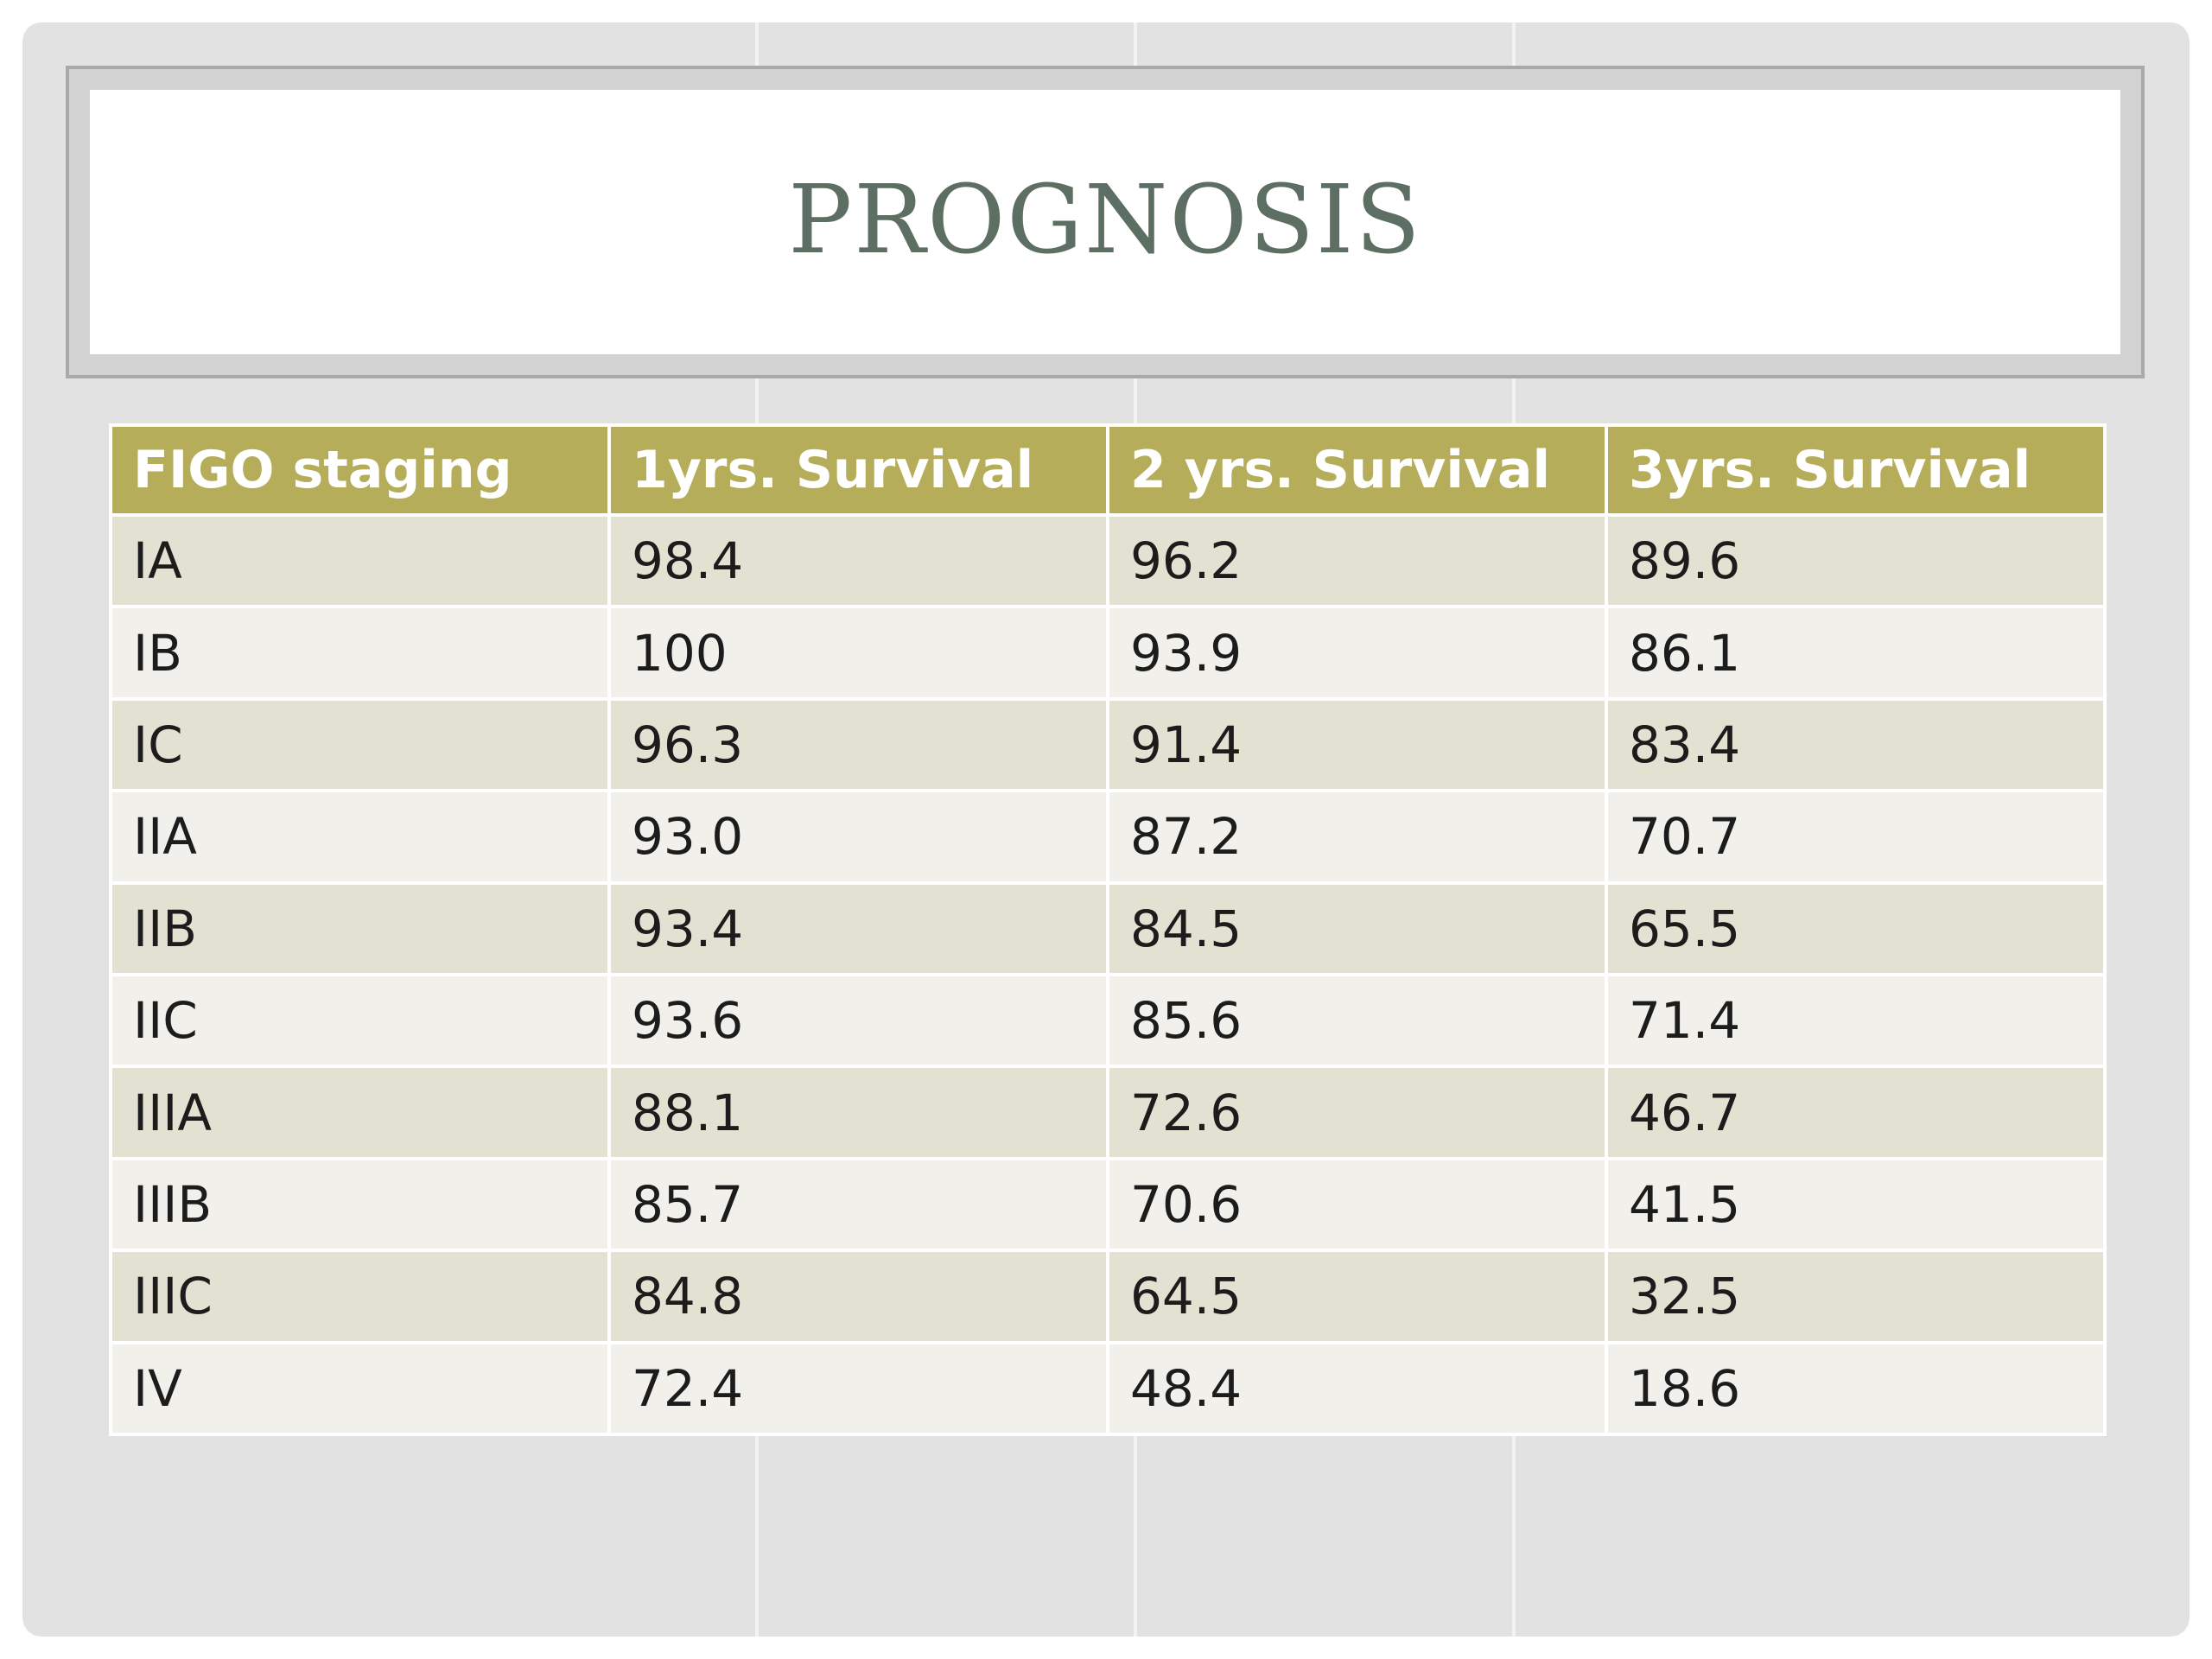  What do you see at coordinates (1357, 1204) in the screenshot?
I see `cell-2yr: 70.6` at bounding box center [1357, 1204].